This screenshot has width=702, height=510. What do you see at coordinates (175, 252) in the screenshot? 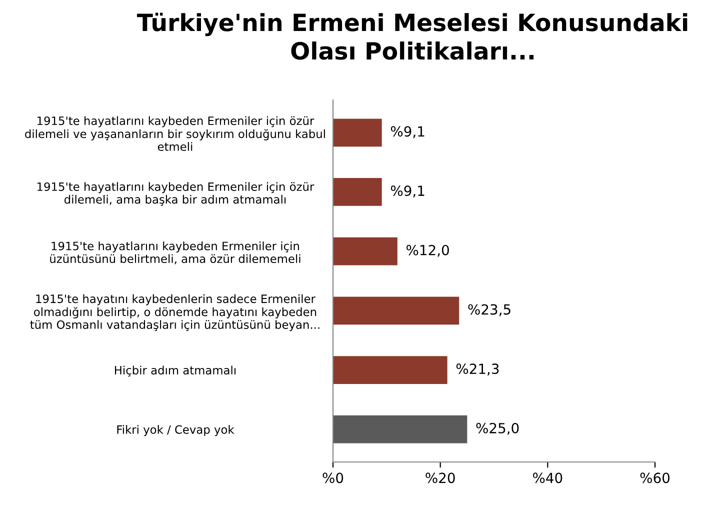
I see `y-tick-label: 1915'te hayatlarını kaybeden Ermeniler için üzüntüsünü belirtmeli, ama özür dilememeli` at bounding box center [175, 252].